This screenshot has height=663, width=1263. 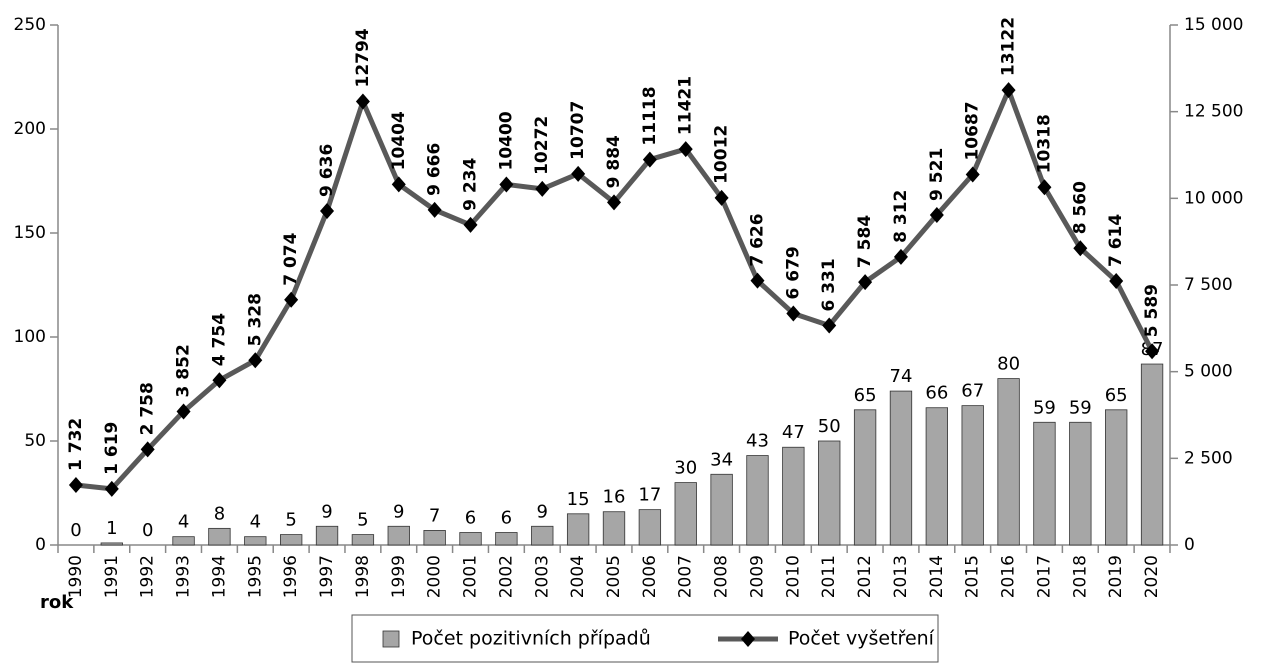 What do you see at coordinates (865, 395) in the screenshot?
I see `bar-label: 65` at bounding box center [865, 395].